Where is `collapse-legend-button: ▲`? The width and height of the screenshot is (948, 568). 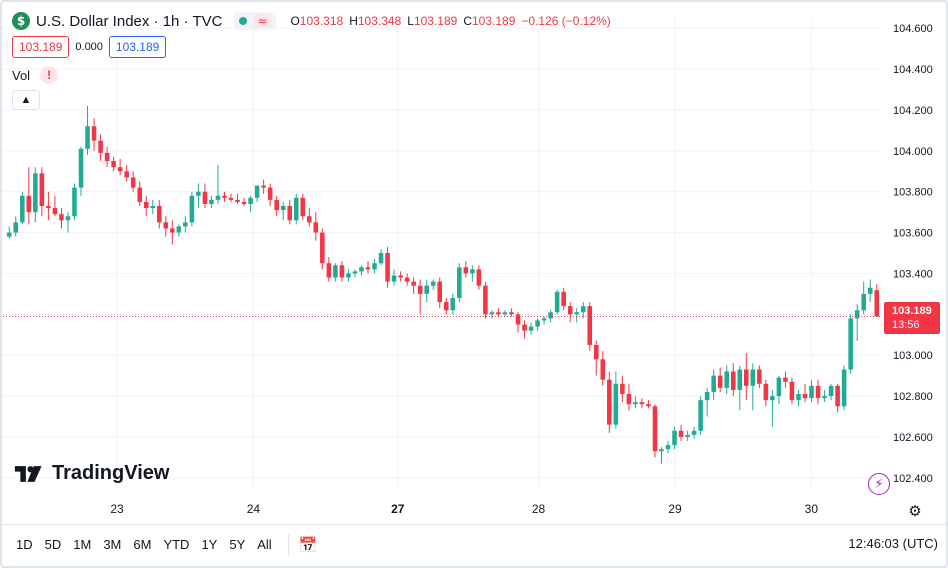 collapse-legend-button: ▲ is located at coordinates (26, 100).